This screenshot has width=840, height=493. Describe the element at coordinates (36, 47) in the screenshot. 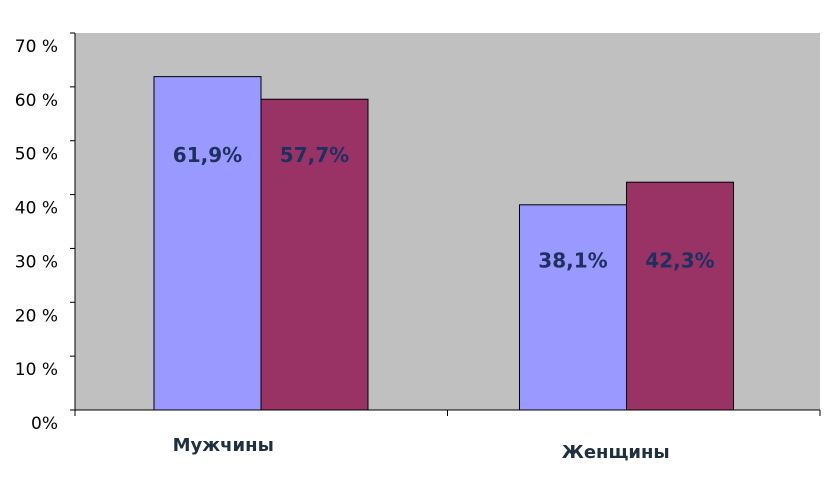

I see `y-tick-label: 70 %` at that location.